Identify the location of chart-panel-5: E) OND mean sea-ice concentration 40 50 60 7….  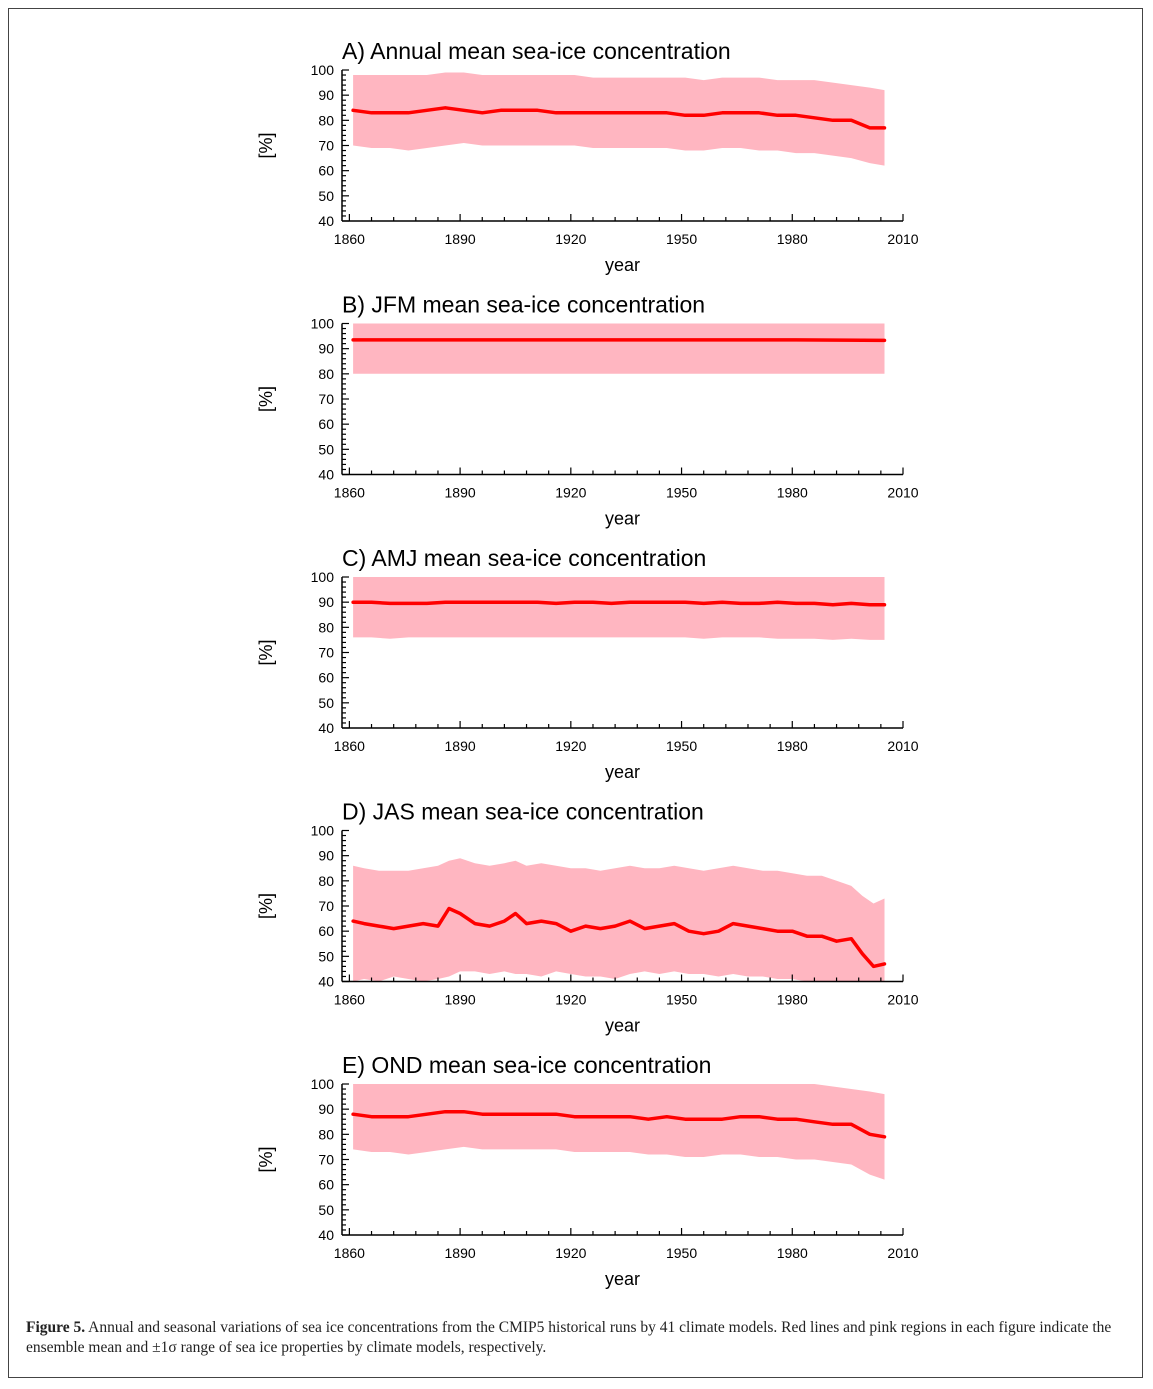
(587, 1170).